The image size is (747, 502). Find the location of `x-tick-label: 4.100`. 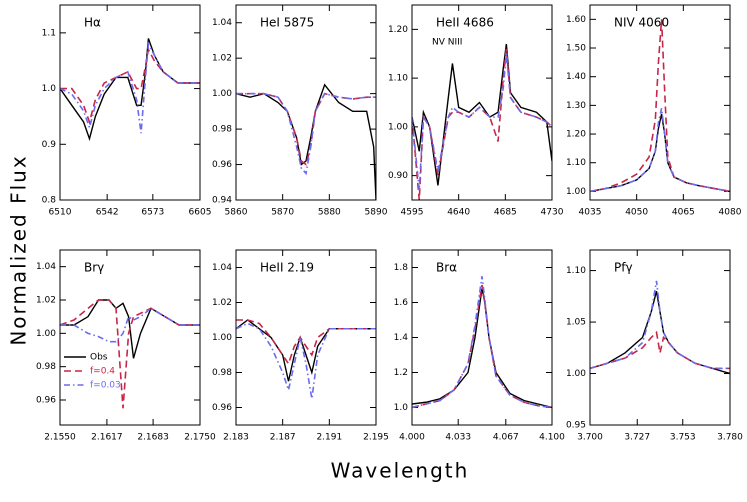

x-tick-label: 4.100 is located at coordinates (552, 438).